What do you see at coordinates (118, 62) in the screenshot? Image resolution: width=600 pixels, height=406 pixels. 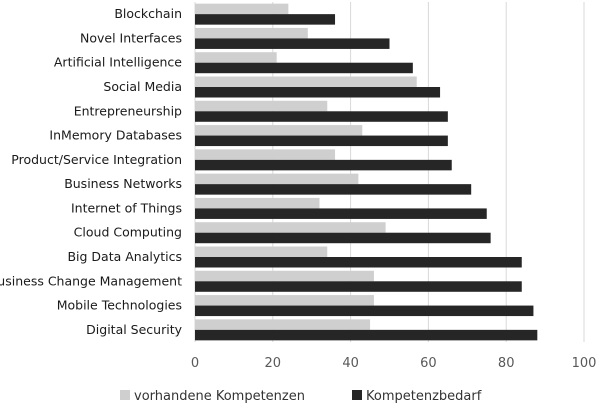 I see `category-label: Artificial Intelligence` at bounding box center [118, 62].